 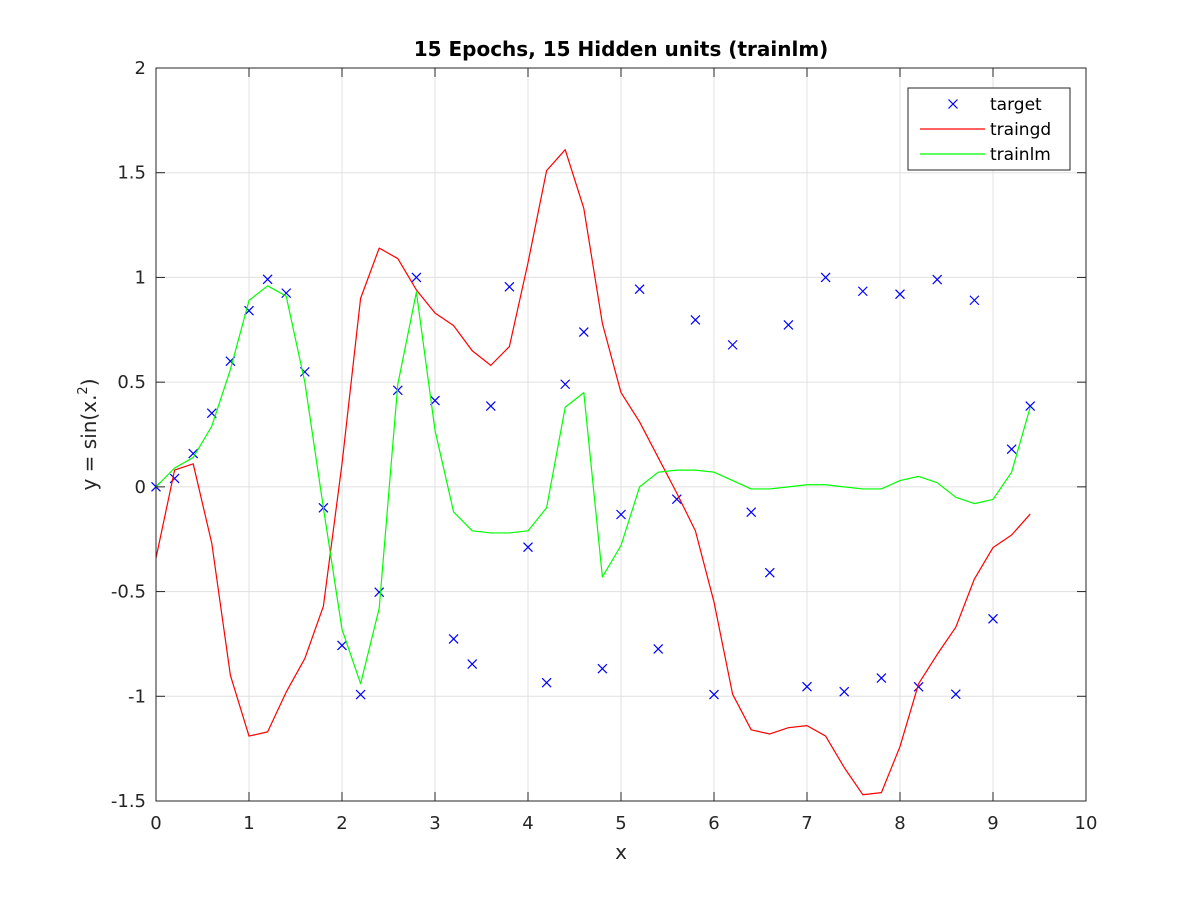 I want to click on x-tick-label-0: 0, so click(x=155, y=823).